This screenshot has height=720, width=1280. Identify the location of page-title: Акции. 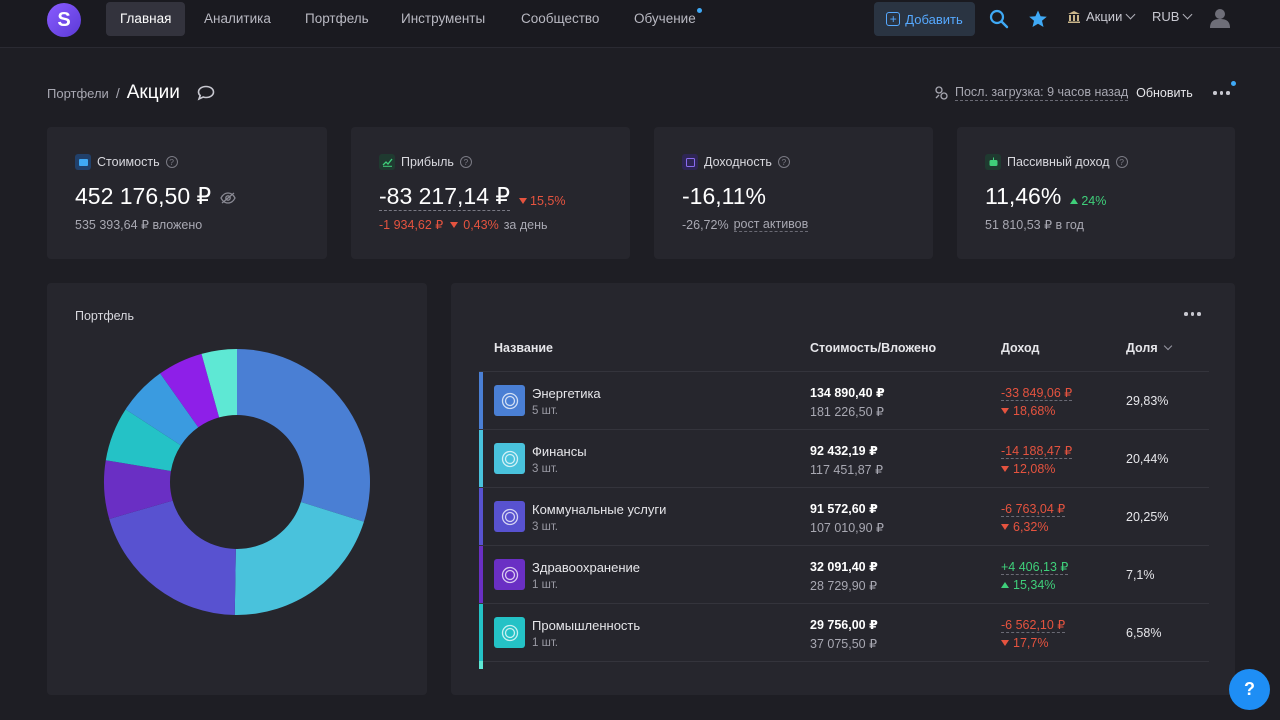
(153, 92).